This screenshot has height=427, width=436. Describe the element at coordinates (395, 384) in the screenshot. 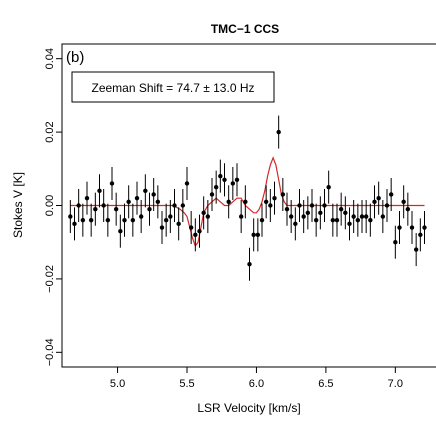

I see `x-tick-label: 7.0` at that location.